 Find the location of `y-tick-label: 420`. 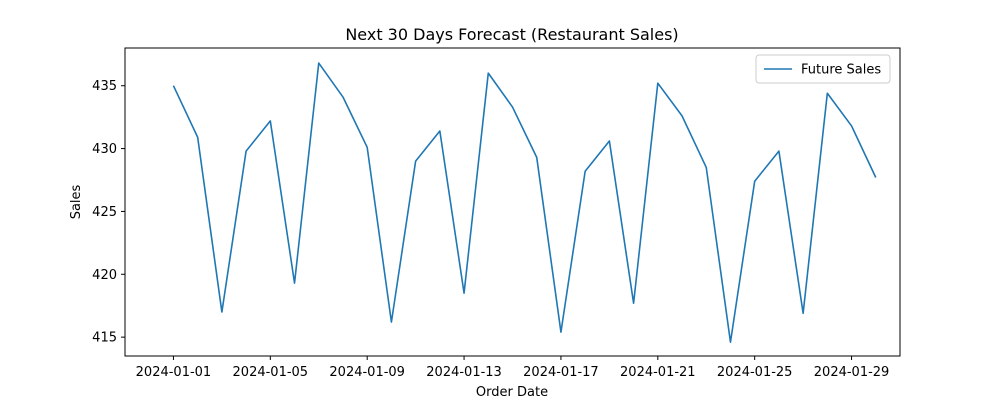

y-tick-label: 420 is located at coordinates (104, 275).